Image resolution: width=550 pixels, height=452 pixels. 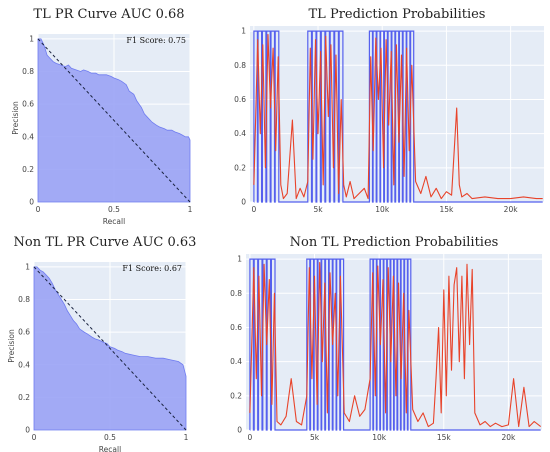 What do you see at coordinates (105, 242) in the screenshot?
I see `chart-title: Non TL PR Curve AUC 0.63` at bounding box center [105, 242].